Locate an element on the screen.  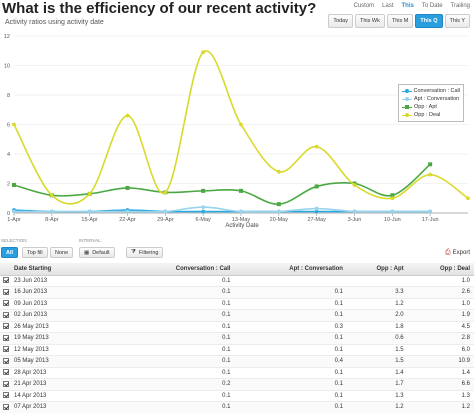
table-row: 05 May 2013 0.1 0.4 1.5 10.9 is located at coordinates (237, 361).